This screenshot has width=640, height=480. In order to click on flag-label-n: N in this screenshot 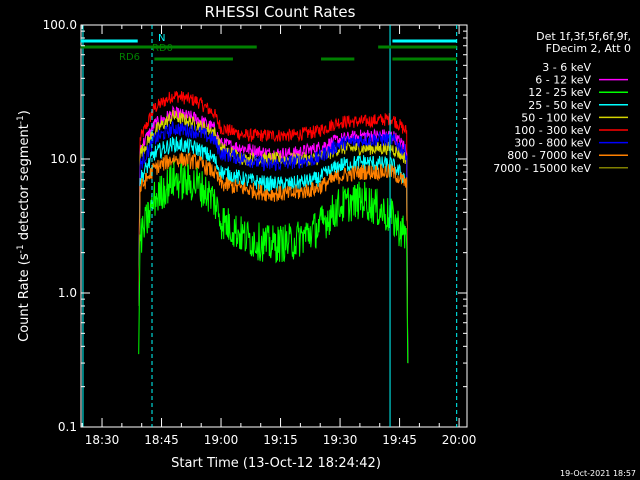, I will do `click(161, 38)`.